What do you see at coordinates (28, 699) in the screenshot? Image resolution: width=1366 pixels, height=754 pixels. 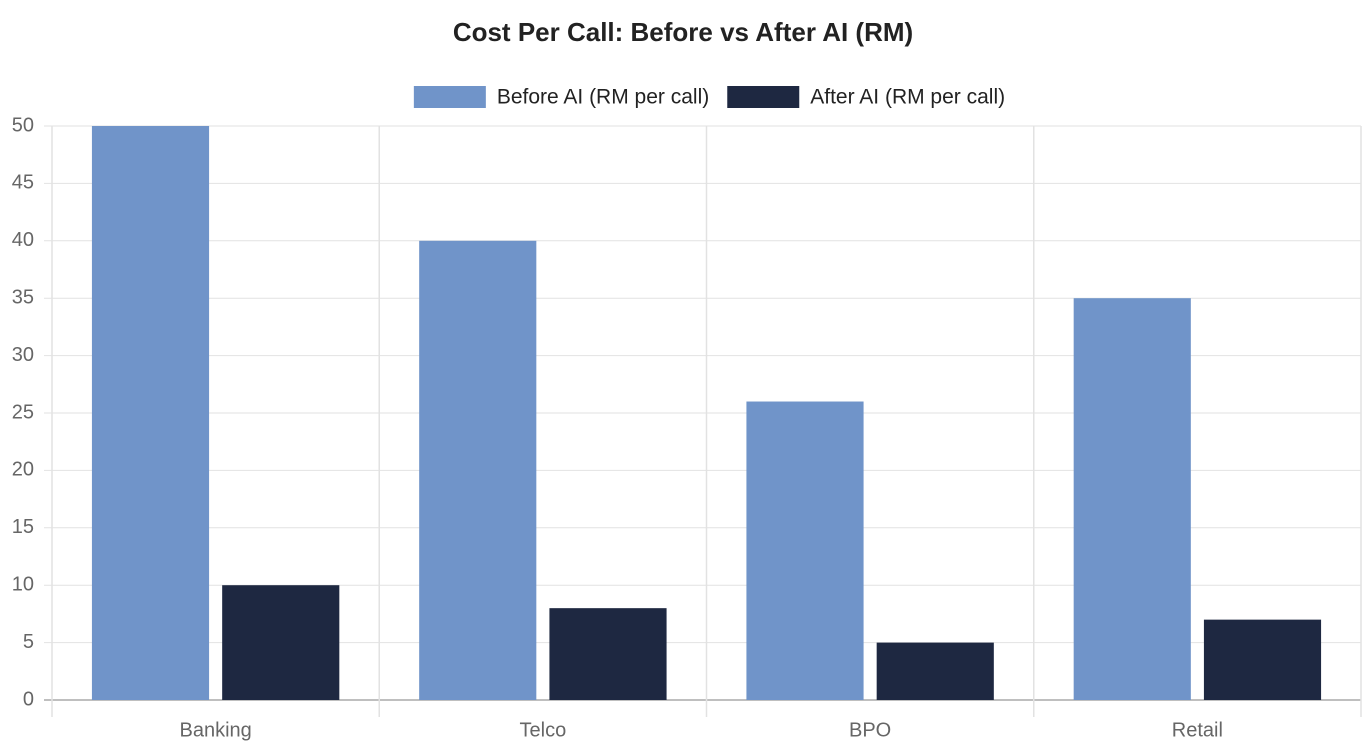 I see `y-tick-label: 0` at bounding box center [28, 699].